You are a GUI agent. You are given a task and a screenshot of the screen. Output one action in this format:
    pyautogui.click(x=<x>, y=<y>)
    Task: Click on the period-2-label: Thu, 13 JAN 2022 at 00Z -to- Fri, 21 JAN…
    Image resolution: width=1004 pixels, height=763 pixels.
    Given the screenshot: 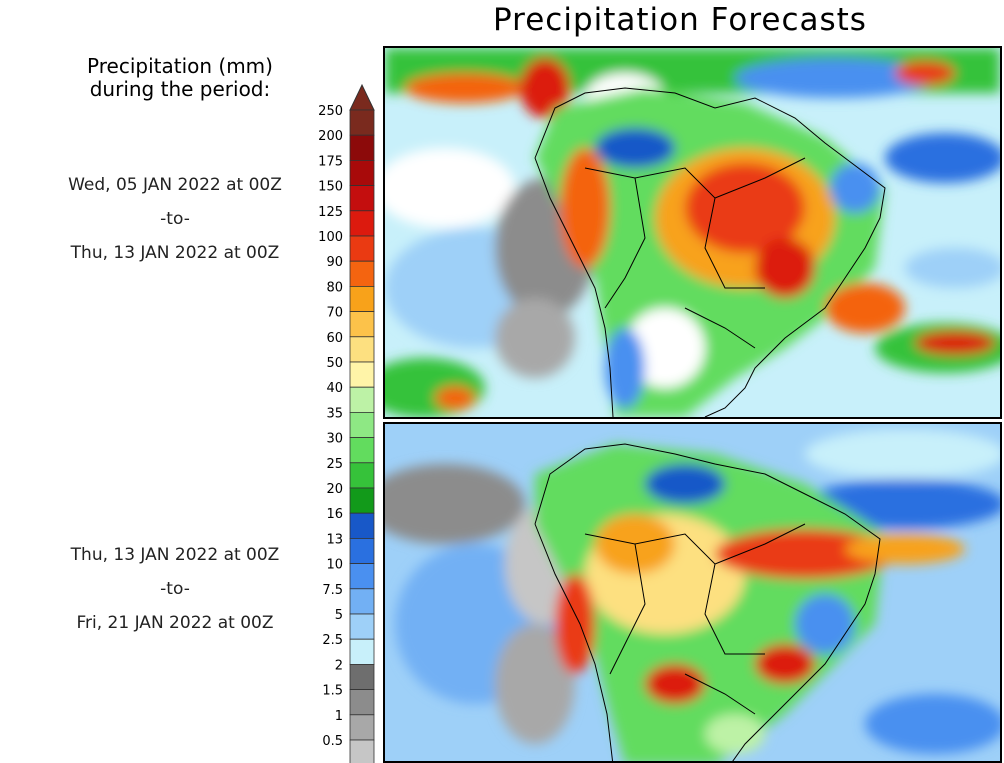 What is the action you would take?
    pyautogui.click(x=175, y=589)
    